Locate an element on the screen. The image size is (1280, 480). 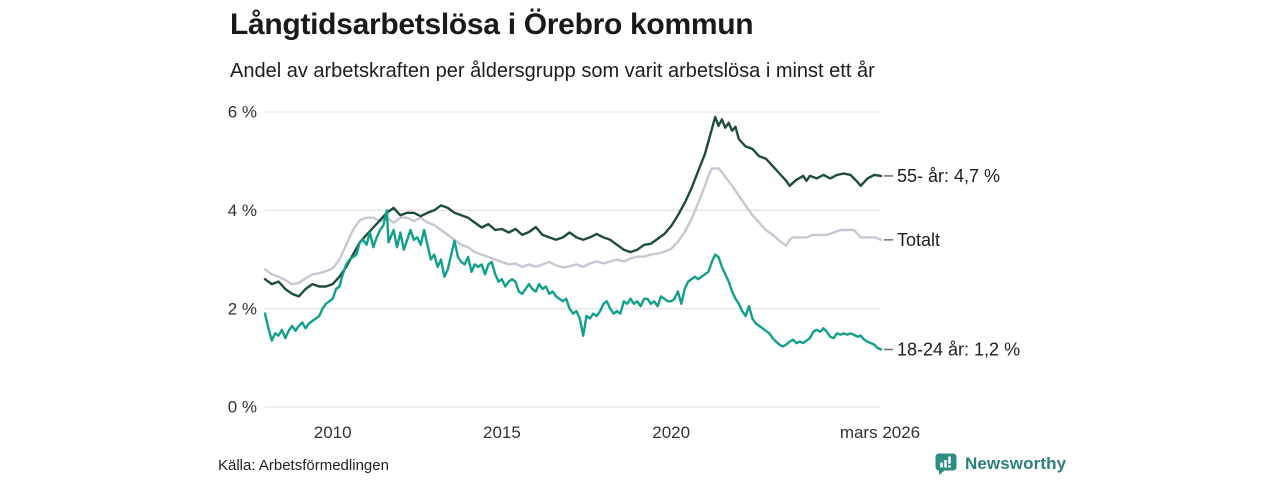
y-tick-label: 2 % is located at coordinates (242, 308).